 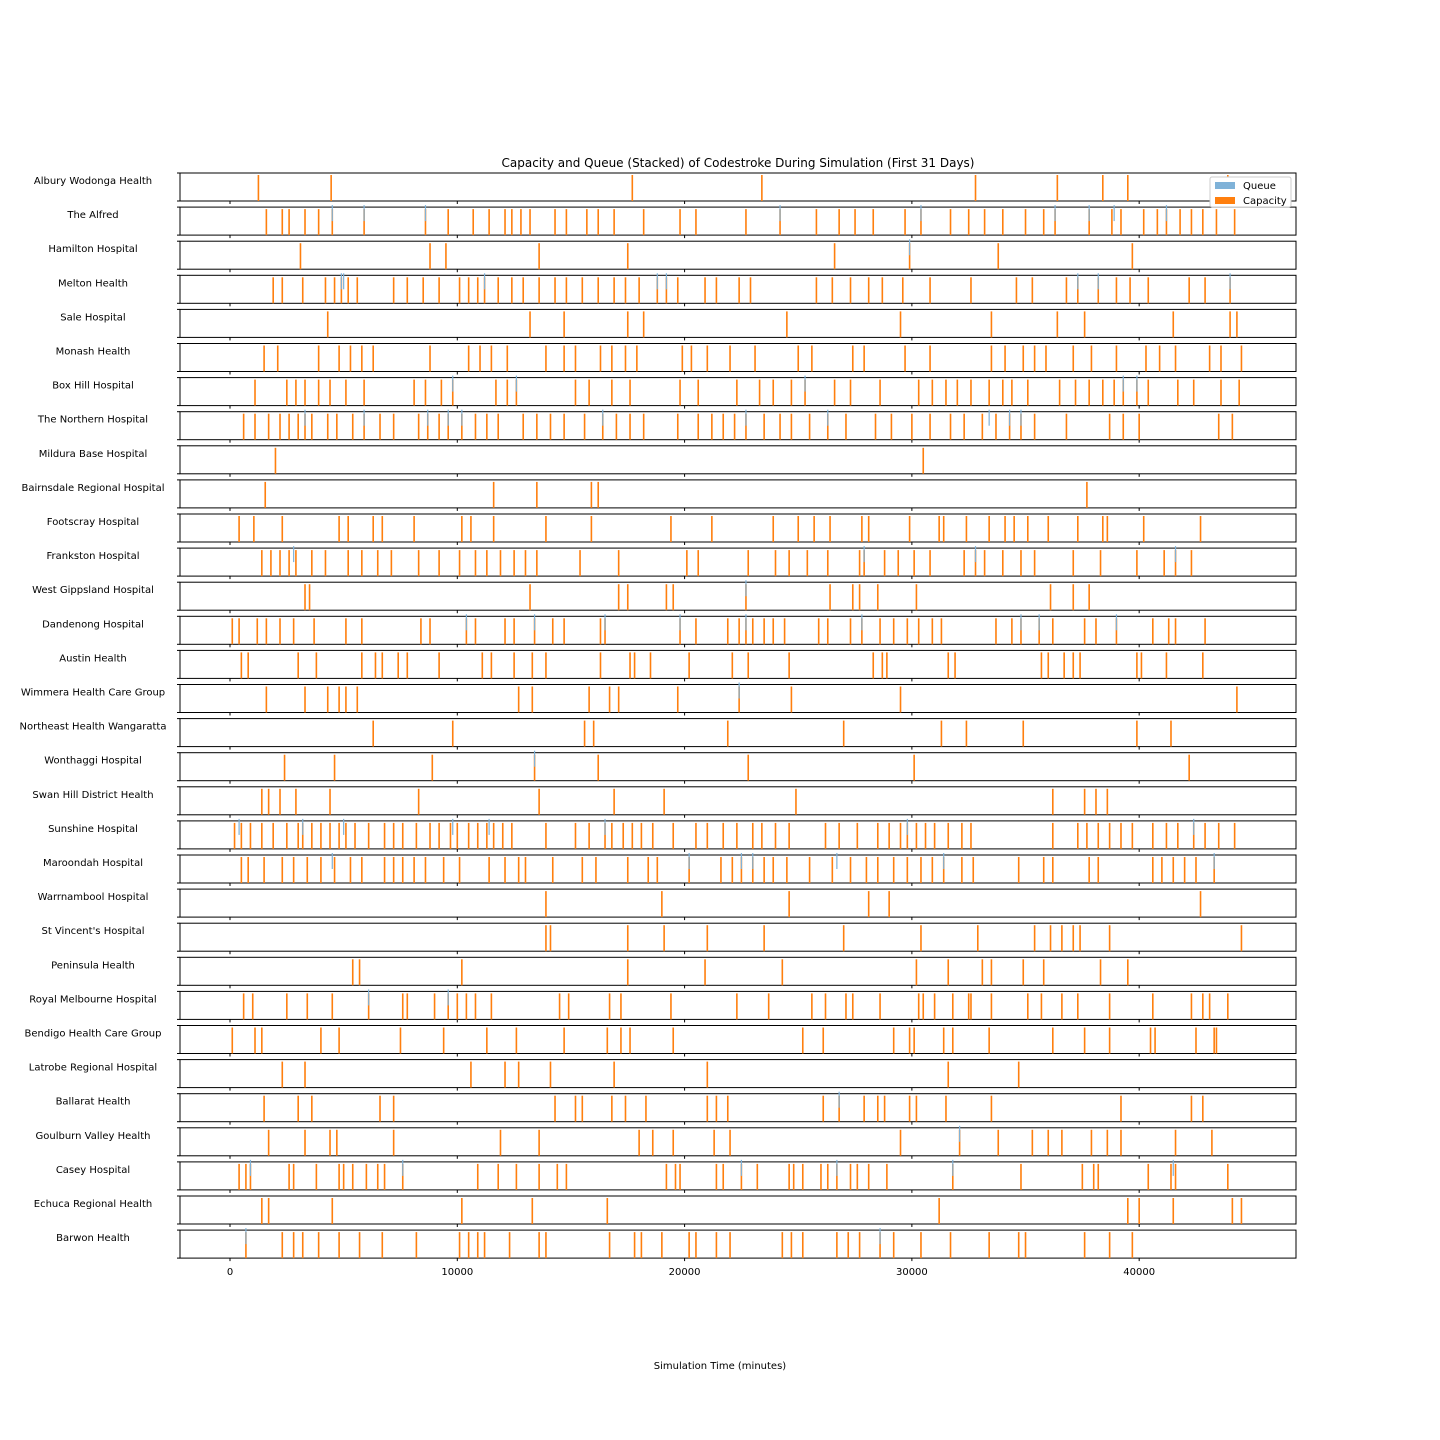 What do you see at coordinates (665, 1211) in the screenshot?
I see `panel: Echuca Regional Health` at bounding box center [665, 1211].